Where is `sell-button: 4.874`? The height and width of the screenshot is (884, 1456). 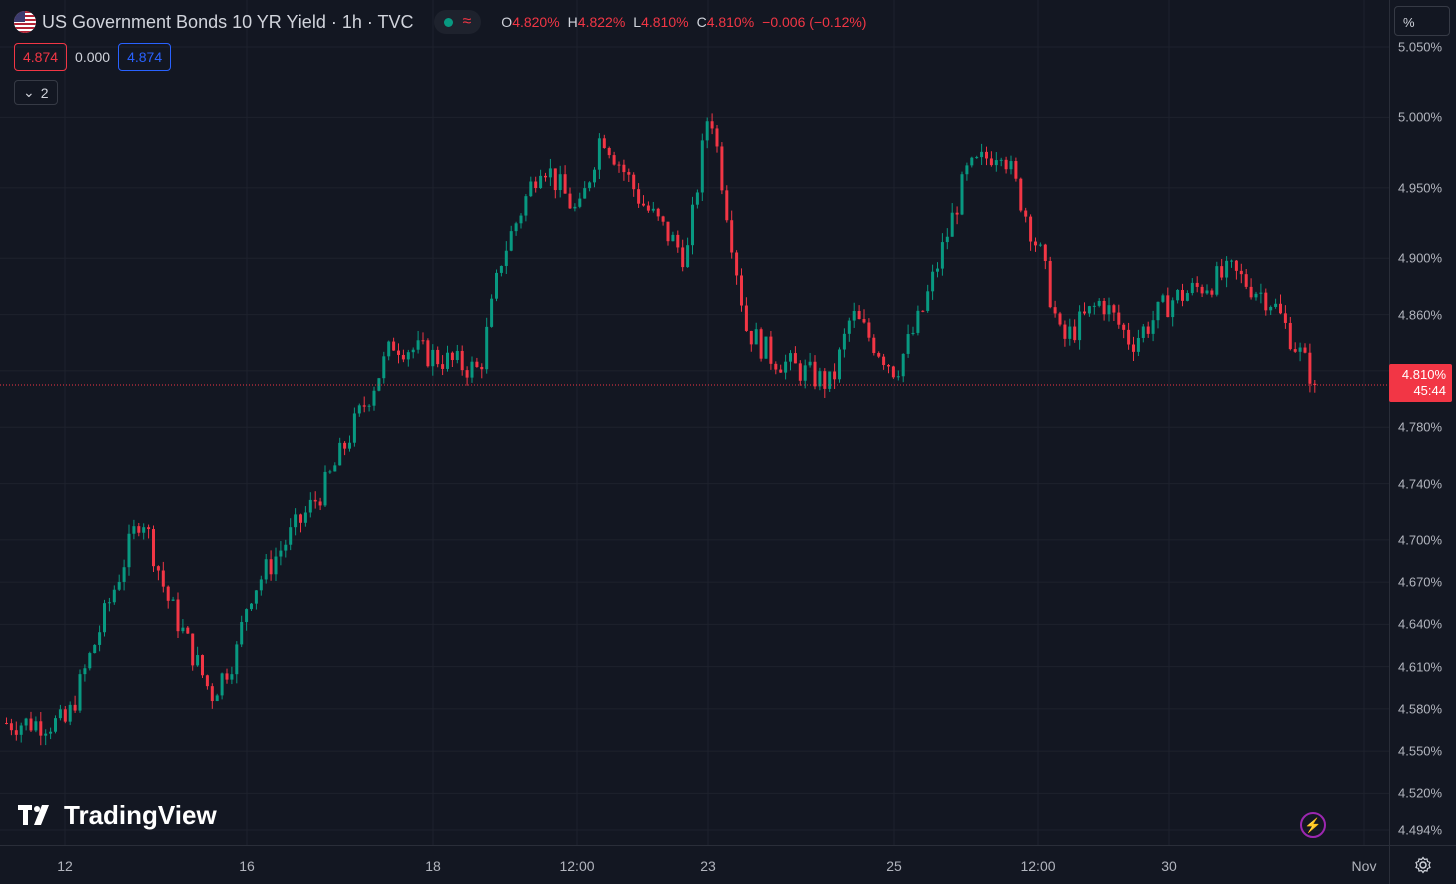
sell-button: 4.874 is located at coordinates (41, 57).